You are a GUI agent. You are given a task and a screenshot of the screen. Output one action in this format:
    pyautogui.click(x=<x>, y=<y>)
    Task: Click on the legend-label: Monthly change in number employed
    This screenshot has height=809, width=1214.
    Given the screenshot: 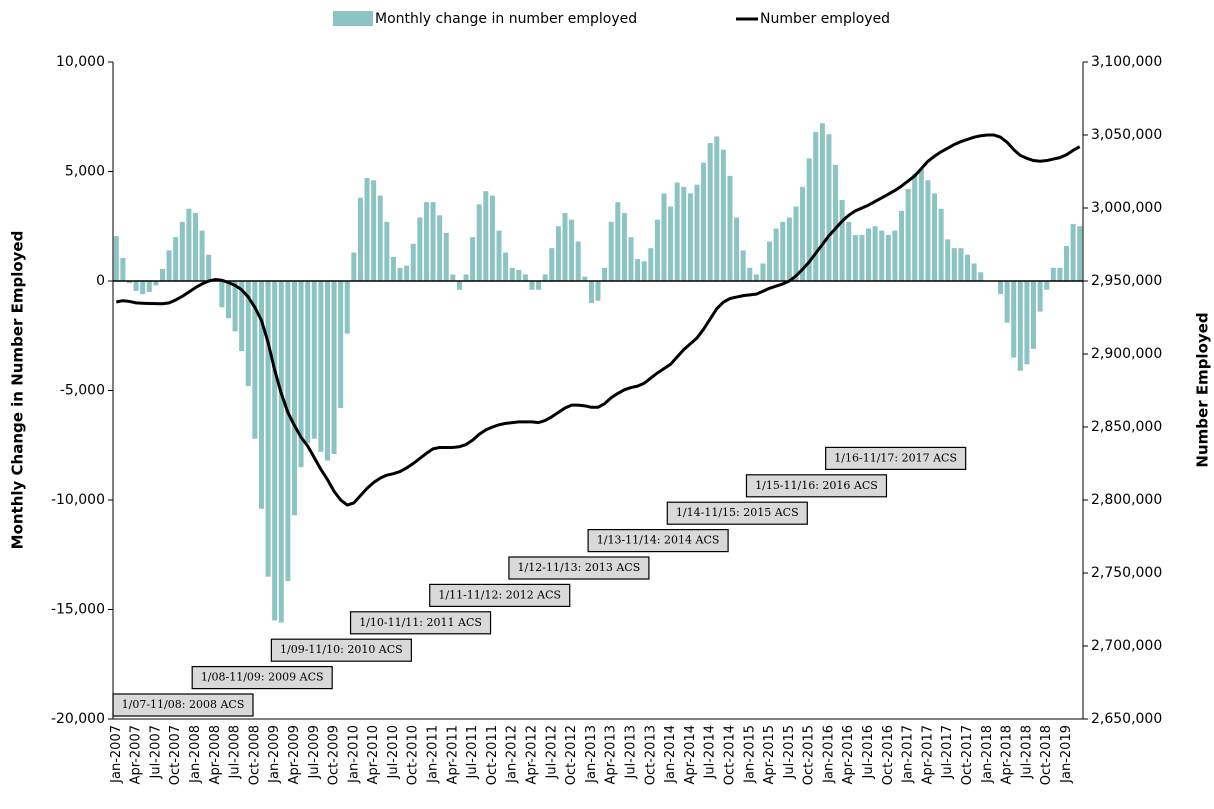 What is the action you would take?
    pyautogui.click(x=506, y=19)
    